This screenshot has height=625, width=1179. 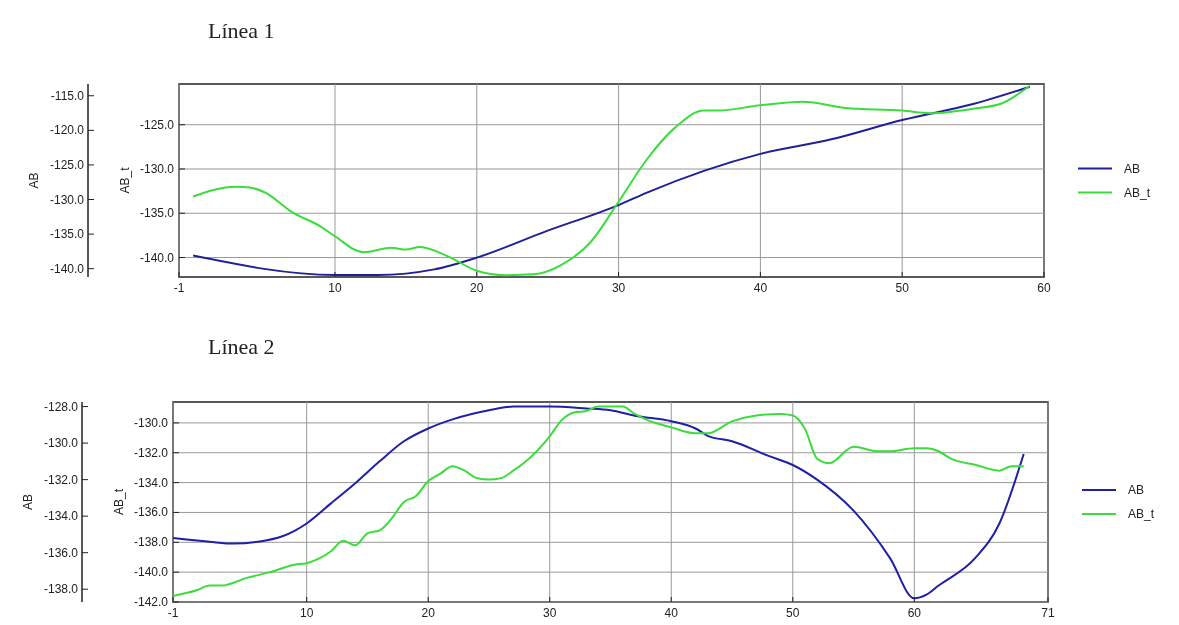 I want to click on y2-tick-label: -120.0, so click(x=67, y=130).